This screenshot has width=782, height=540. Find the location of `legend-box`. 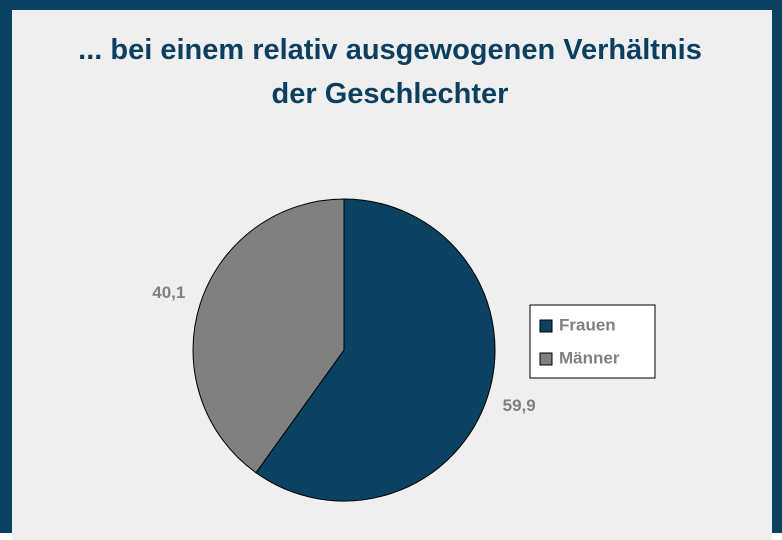

legend-box is located at coordinates (592, 341).